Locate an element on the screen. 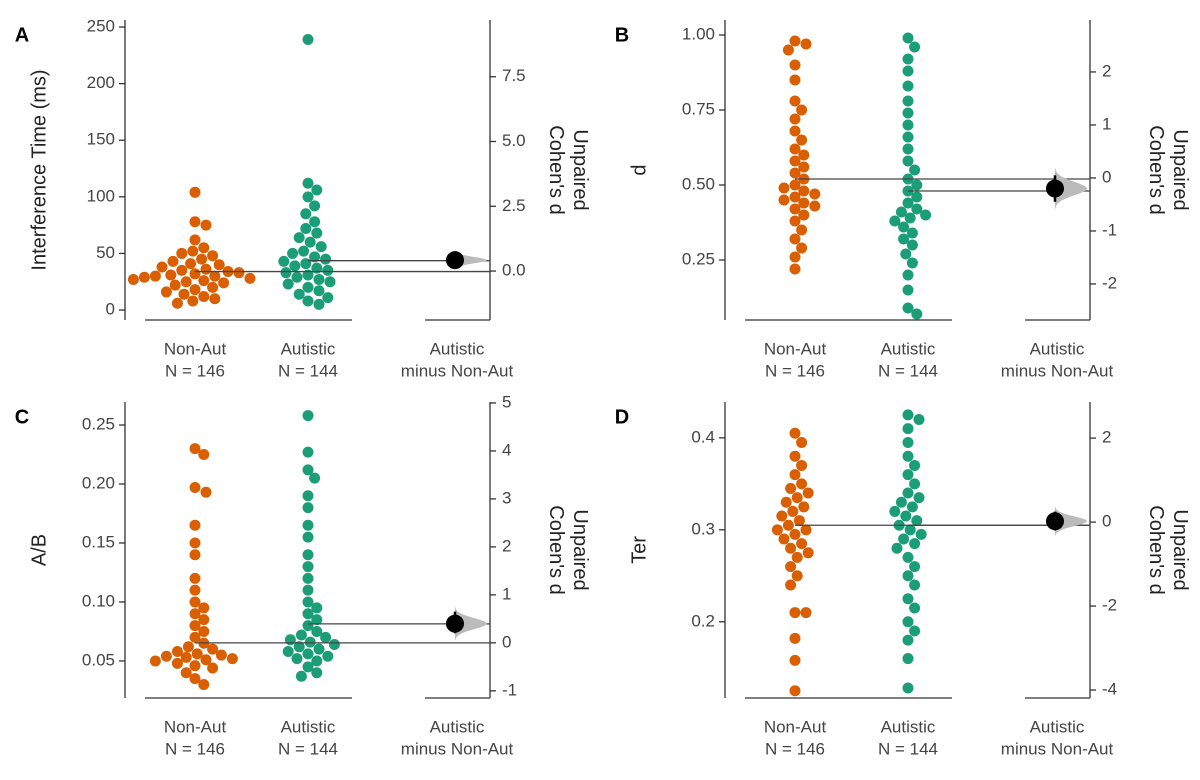  effect-label: minus Non-Aut is located at coordinates (457, 370).